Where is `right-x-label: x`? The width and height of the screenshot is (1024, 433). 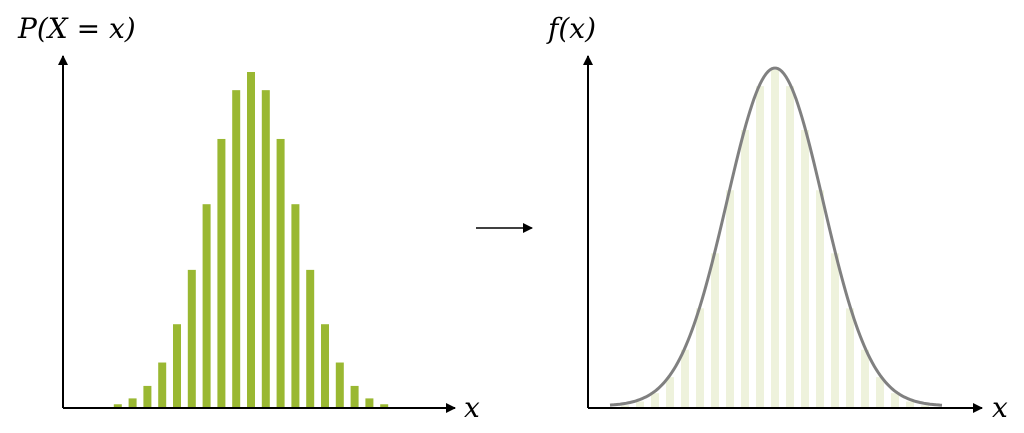
right-x-label: x is located at coordinates (1000, 407).